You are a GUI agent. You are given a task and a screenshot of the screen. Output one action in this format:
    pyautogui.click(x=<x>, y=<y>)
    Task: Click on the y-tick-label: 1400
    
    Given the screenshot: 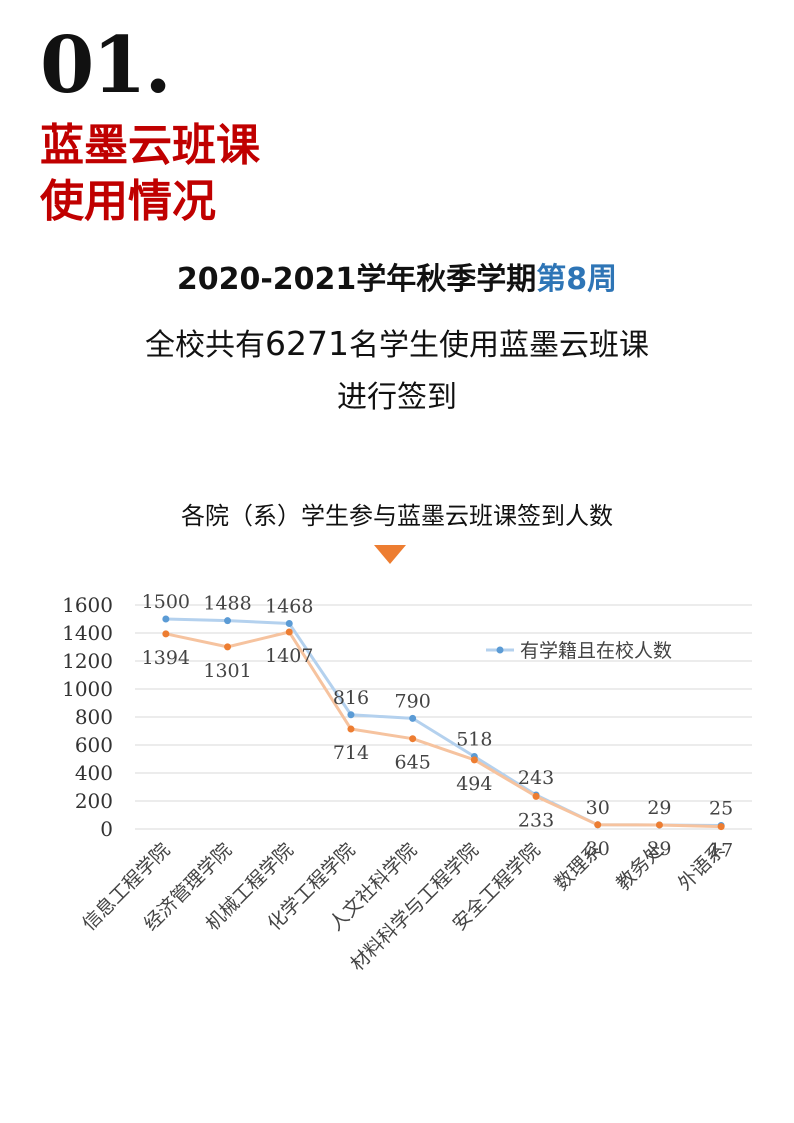 What is the action you would take?
    pyautogui.click(x=87, y=633)
    